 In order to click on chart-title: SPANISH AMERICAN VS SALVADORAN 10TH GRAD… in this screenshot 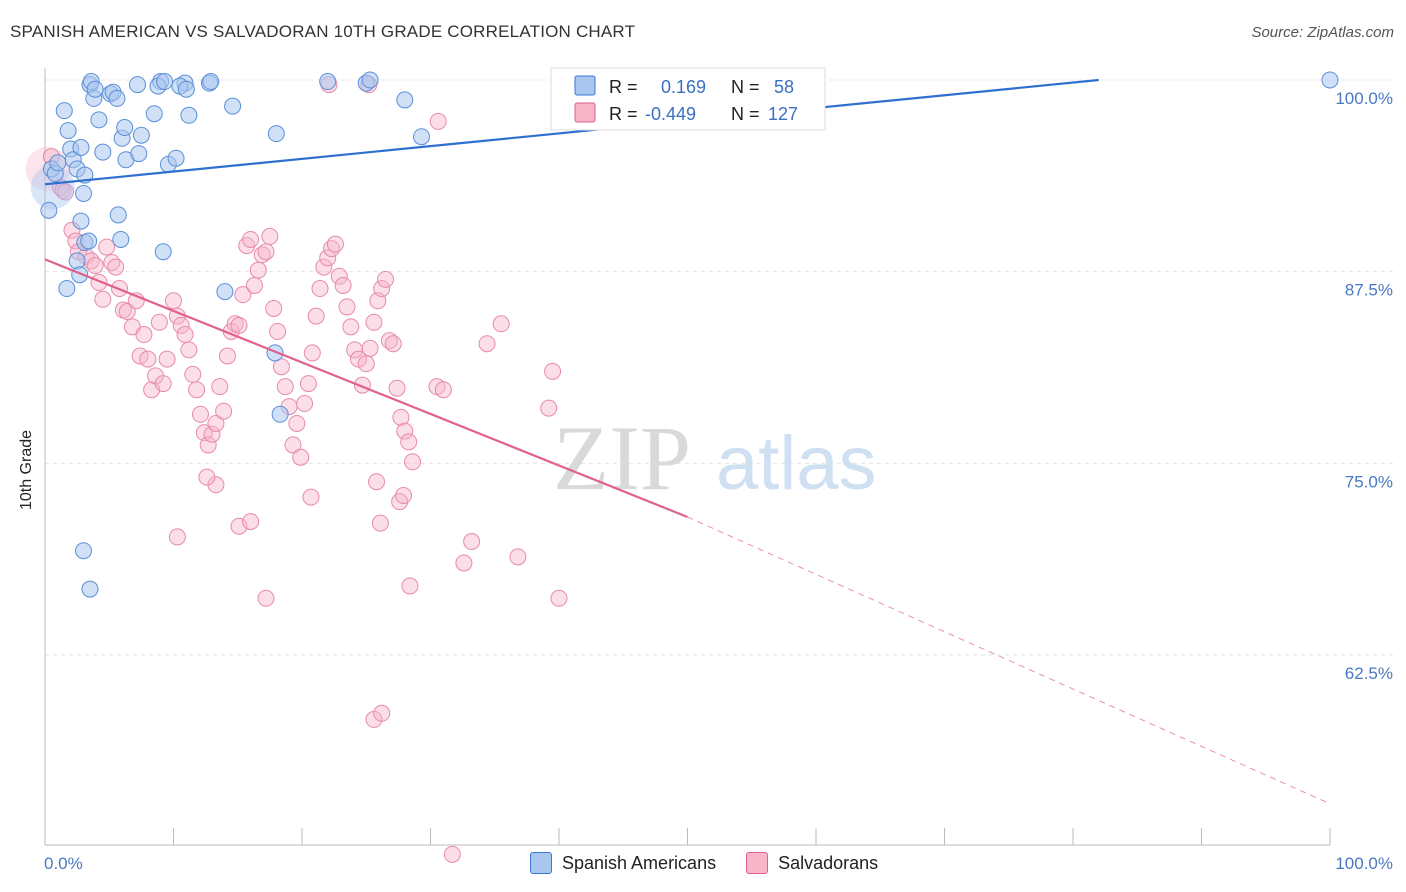, I will do `click(323, 31)`.